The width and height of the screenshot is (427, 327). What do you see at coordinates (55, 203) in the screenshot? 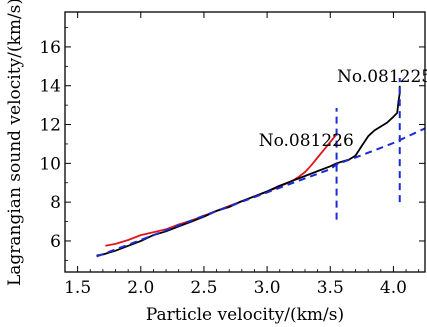
I see `y-tick-label: 8` at bounding box center [55, 203].